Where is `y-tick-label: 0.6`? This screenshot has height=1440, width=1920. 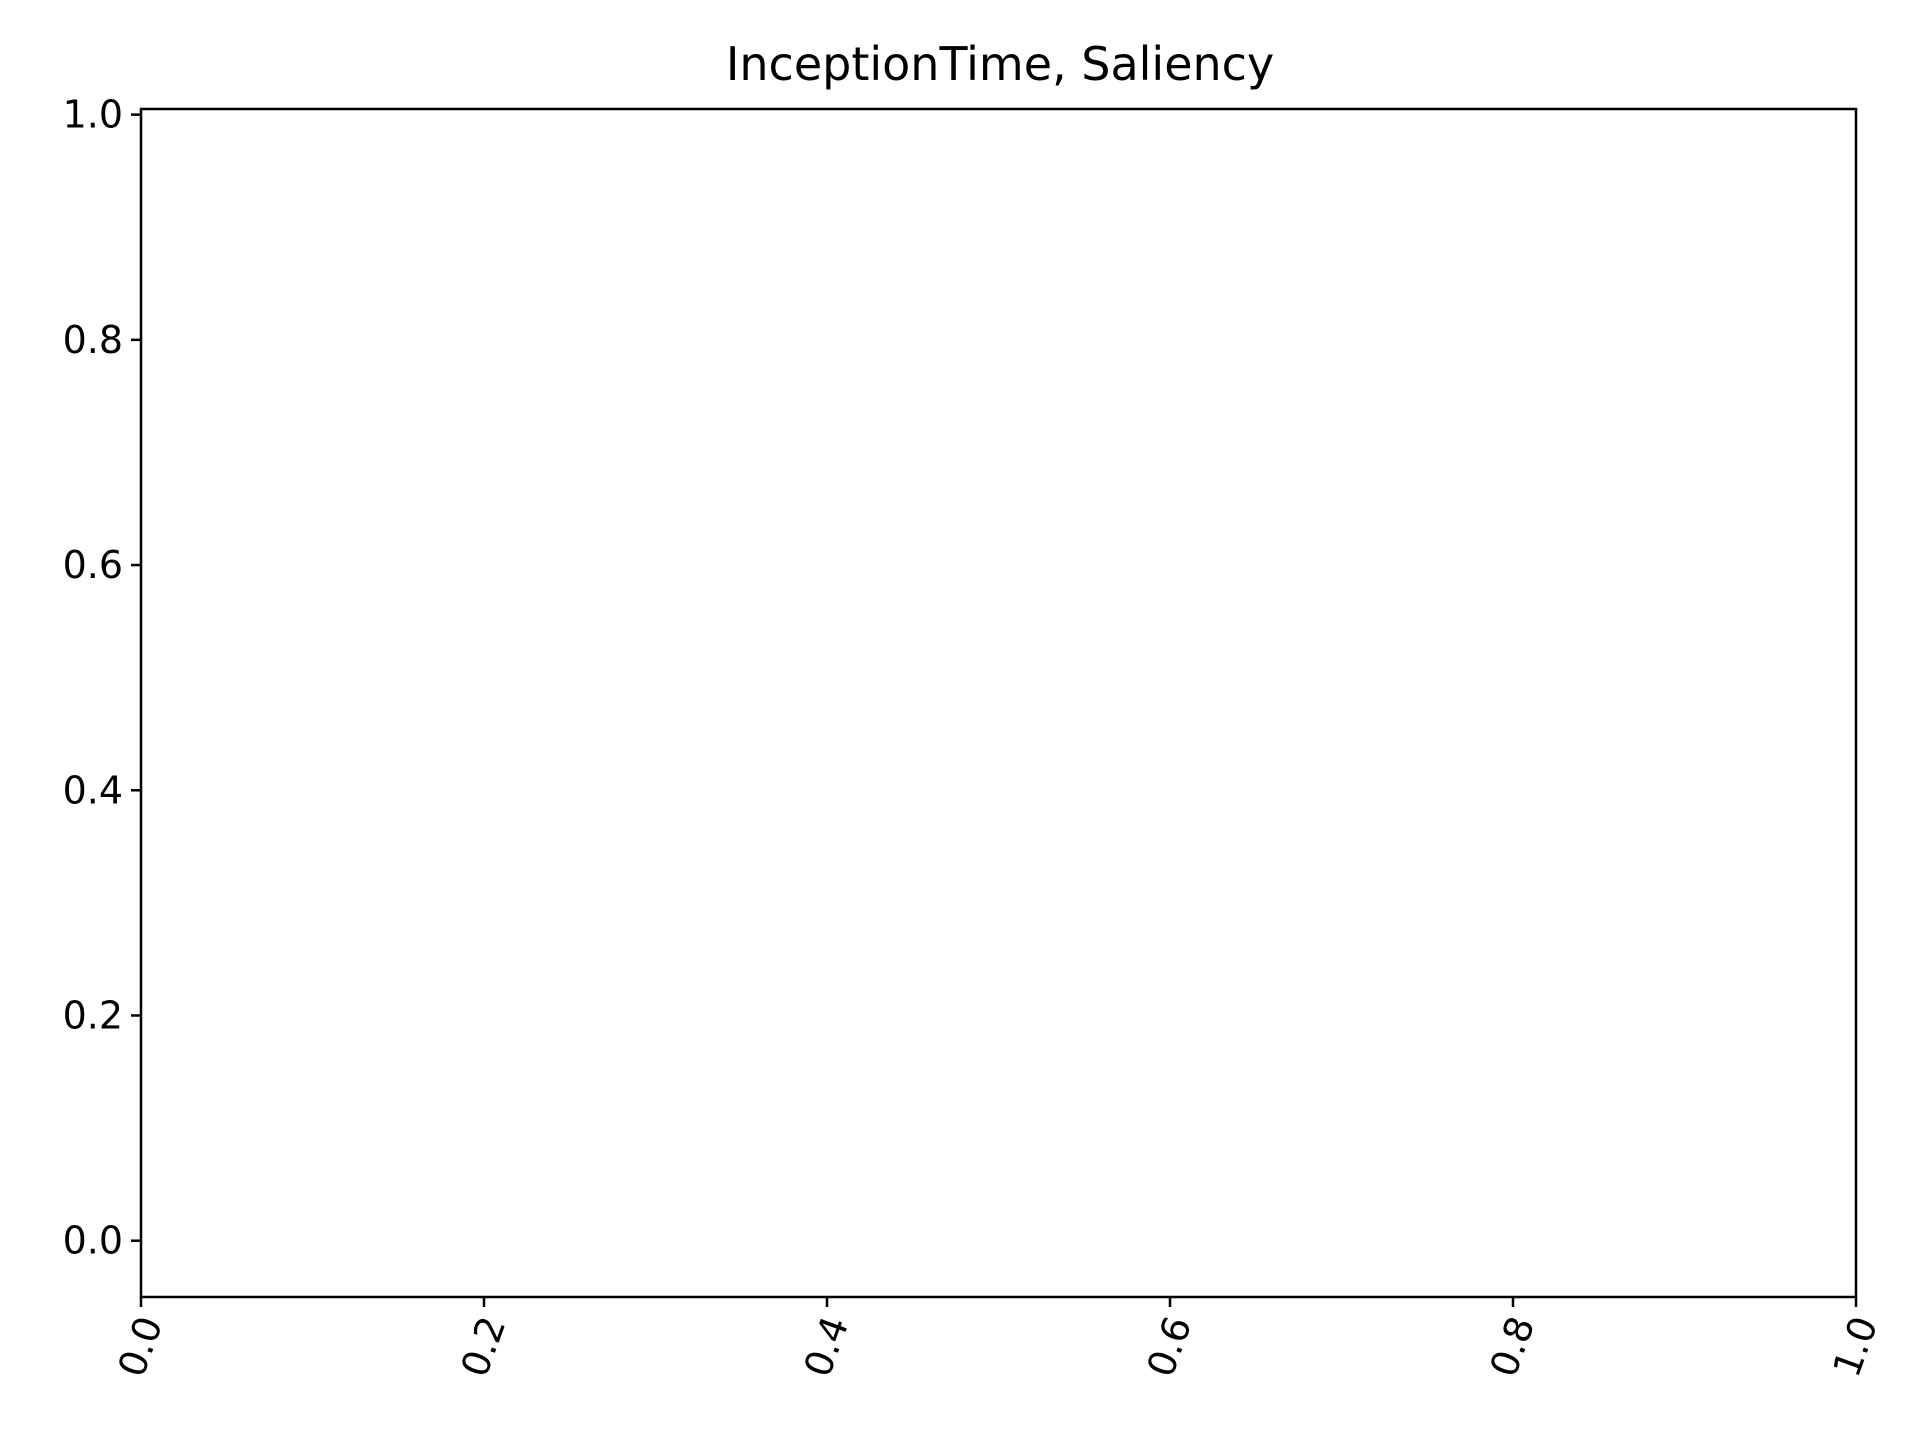 y-tick-label: 0.6 is located at coordinates (93, 565).